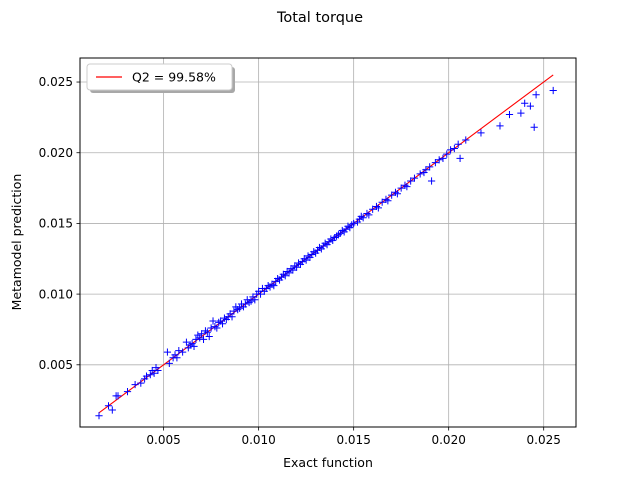 The height and width of the screenshot is (484, 640). Describe the element at coordinates (56, 224) in the screenshot. I see `y-tick-label: 0.015` at that location.